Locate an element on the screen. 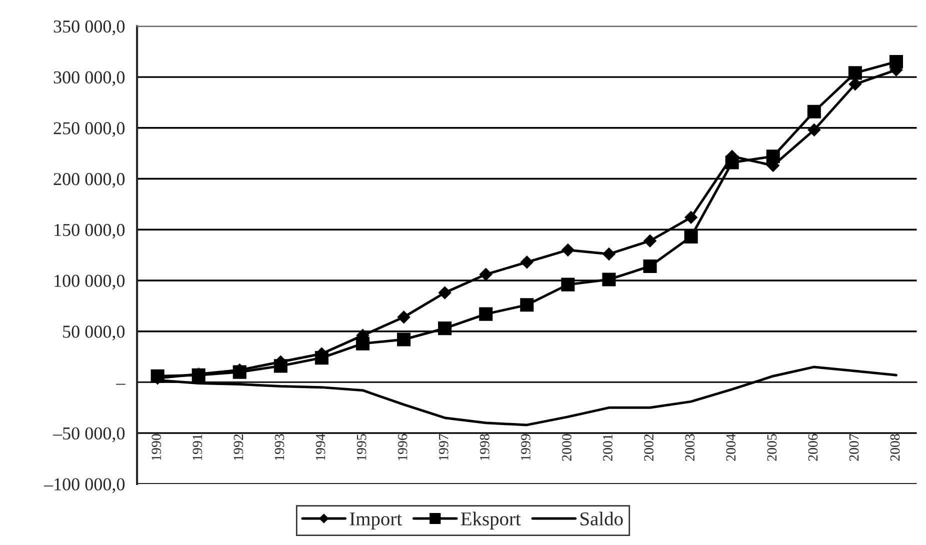 This screenshot has width=926, height=545. x-tick-label: 1990 is located at coordinates (157, 447).